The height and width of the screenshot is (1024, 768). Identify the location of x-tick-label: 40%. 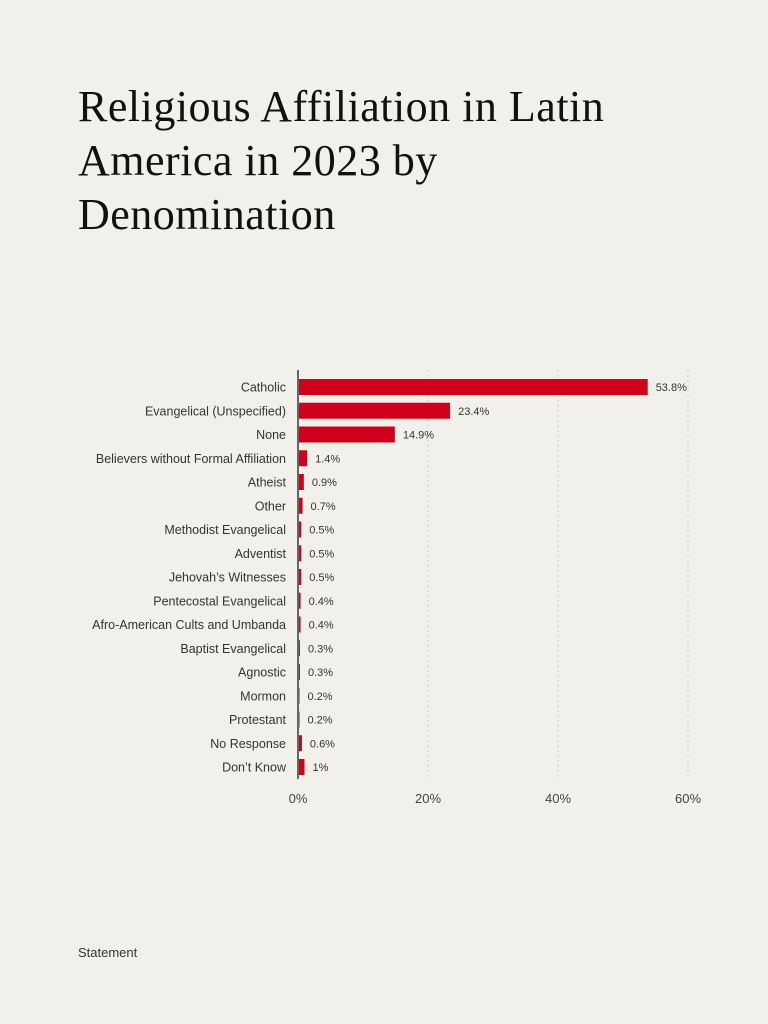
(558, 798).